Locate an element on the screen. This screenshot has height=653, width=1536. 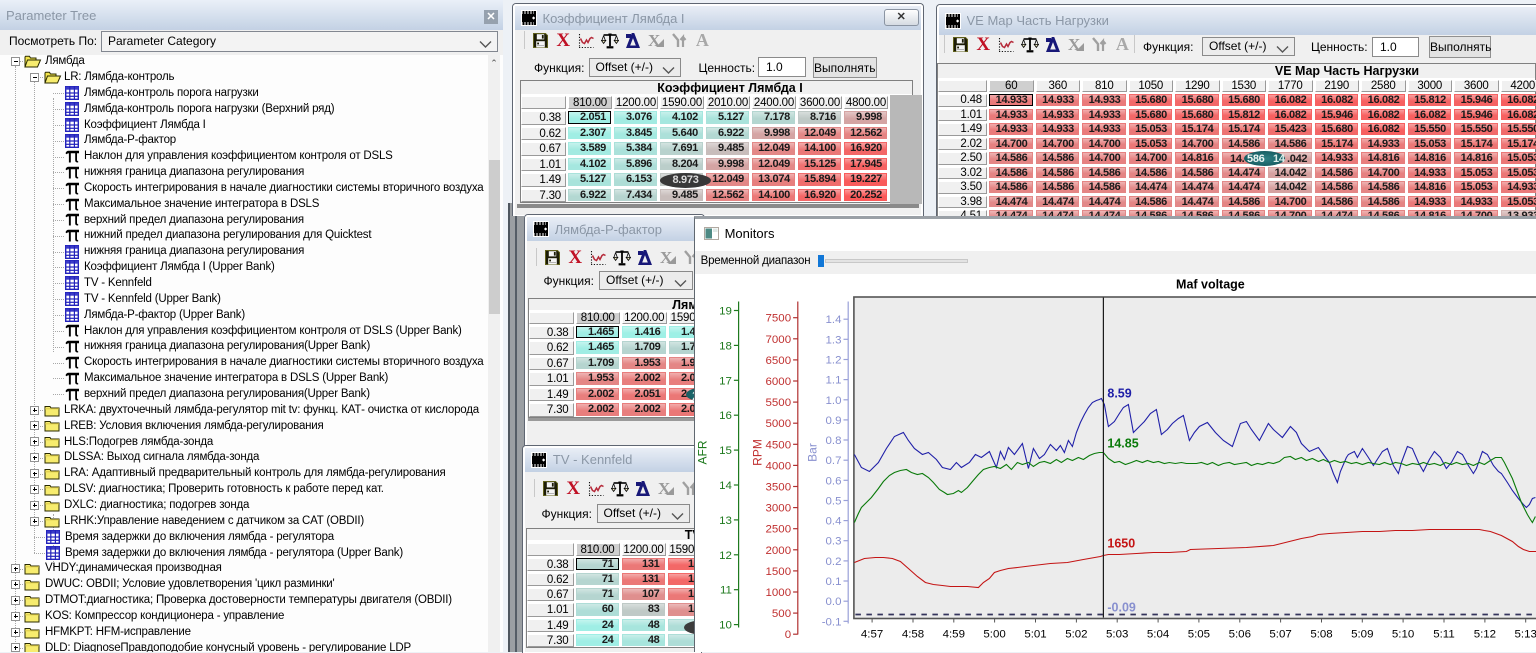
svg-text: Bar is located at coordinates (812, 452).